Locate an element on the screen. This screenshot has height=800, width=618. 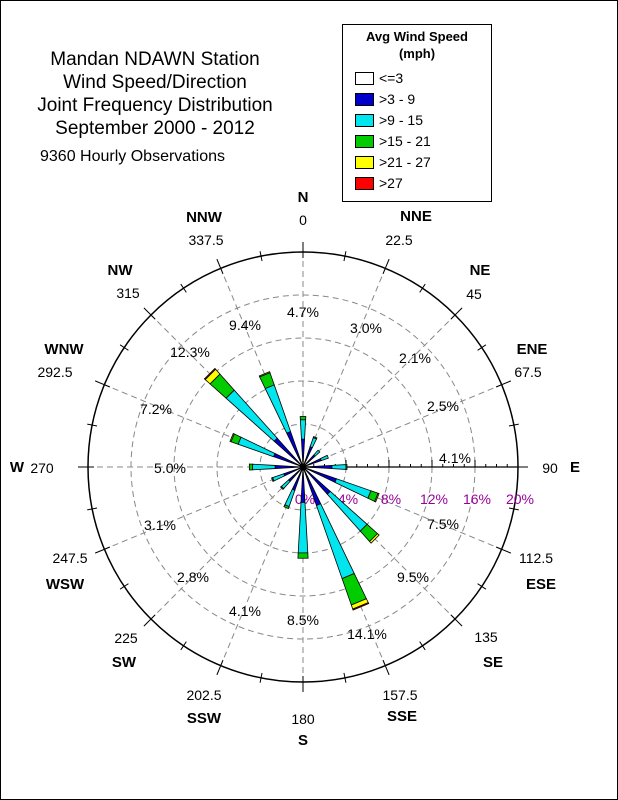
direction-angle-label: 292.5 is located at coordinates (54, 372).